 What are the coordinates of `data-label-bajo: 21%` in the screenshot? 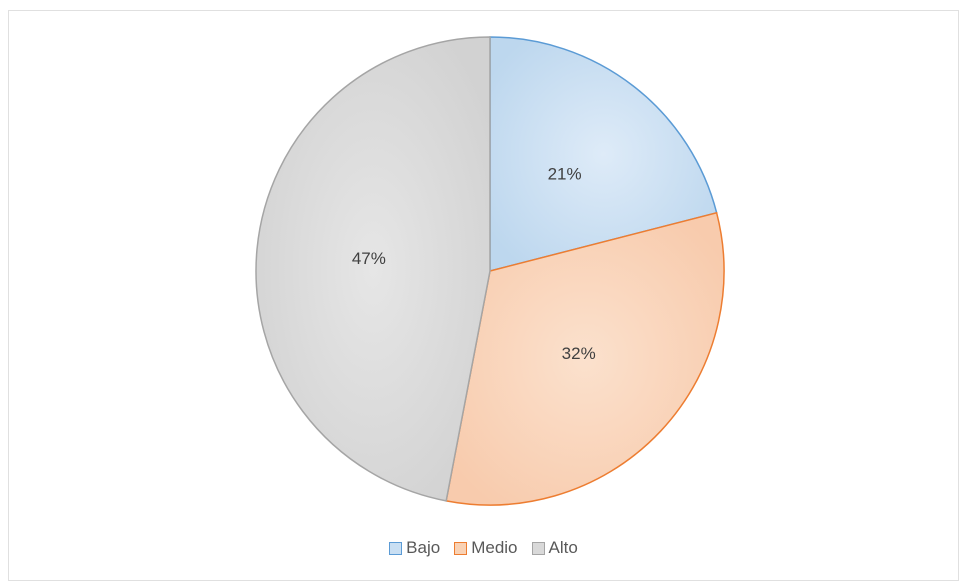 It's located at (565, 173).